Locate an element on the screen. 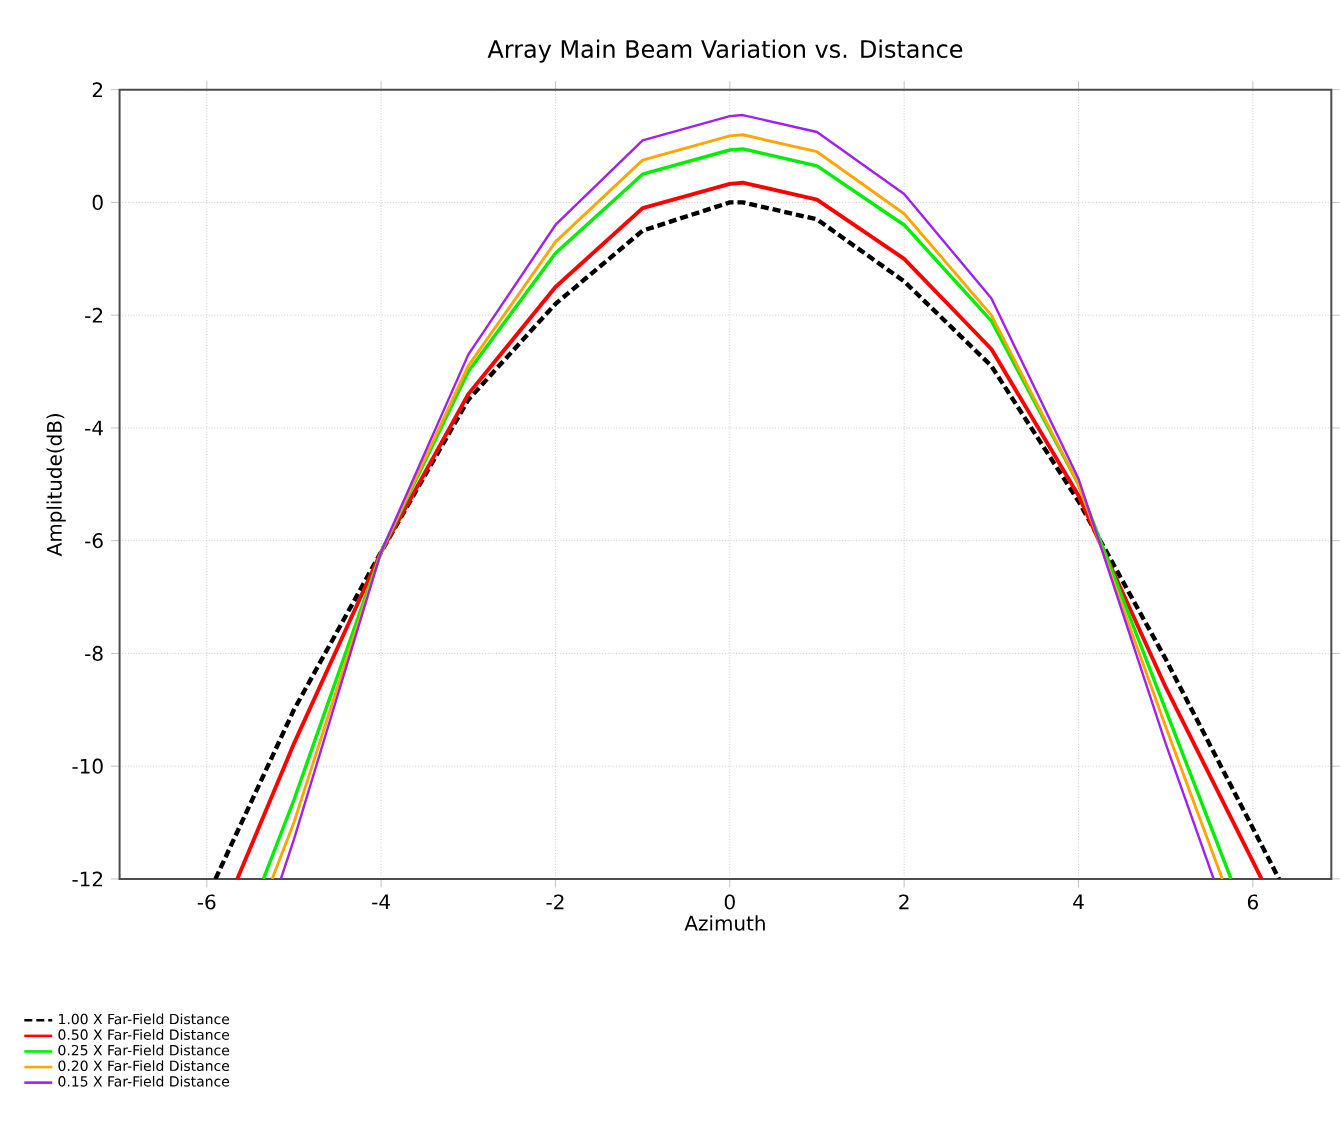  x-tick-label: 4 is located at coordinates (1078, 901).